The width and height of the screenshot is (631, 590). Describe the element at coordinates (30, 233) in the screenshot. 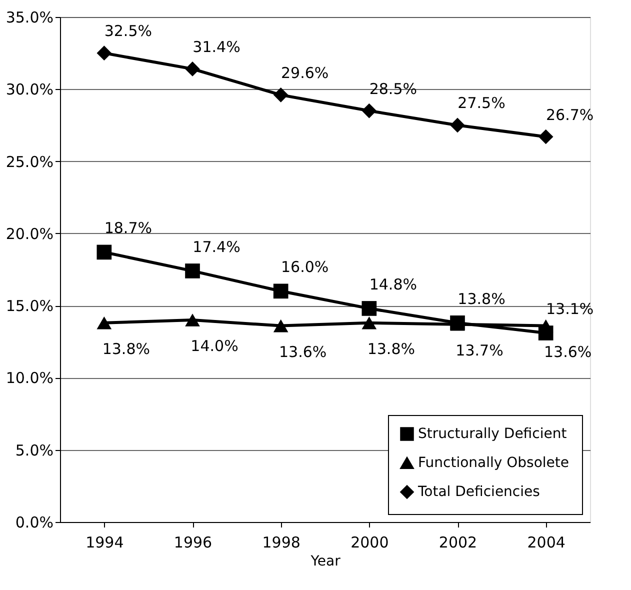

I see `y-tick-label: 20.0%` at that location.